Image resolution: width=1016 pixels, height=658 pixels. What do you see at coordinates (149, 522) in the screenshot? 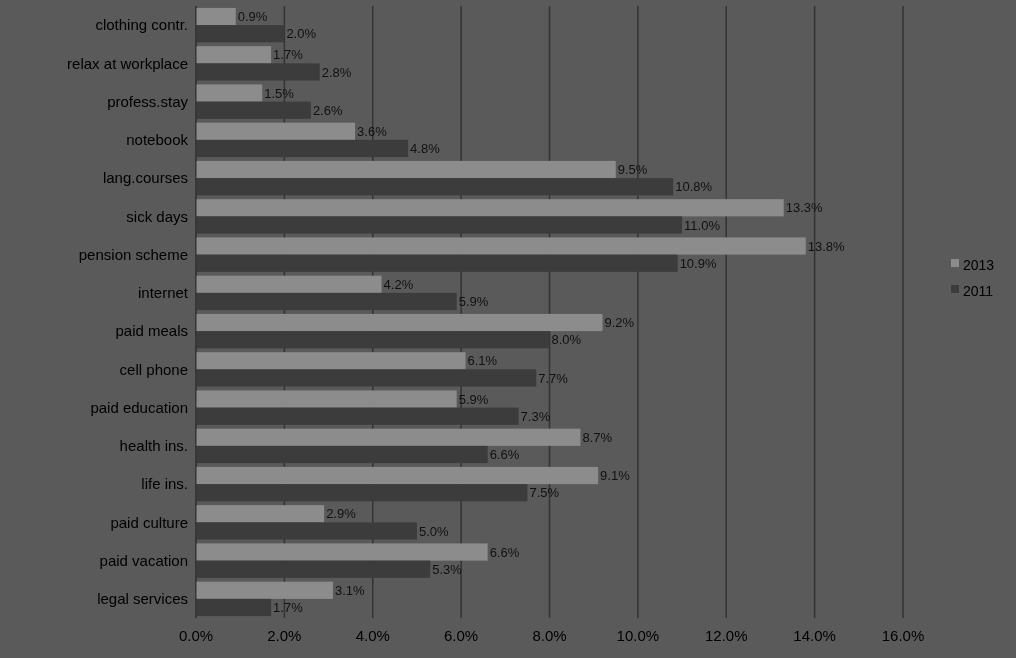
I see `y-tick-label: paid culture` at bounding box center [149, 522].